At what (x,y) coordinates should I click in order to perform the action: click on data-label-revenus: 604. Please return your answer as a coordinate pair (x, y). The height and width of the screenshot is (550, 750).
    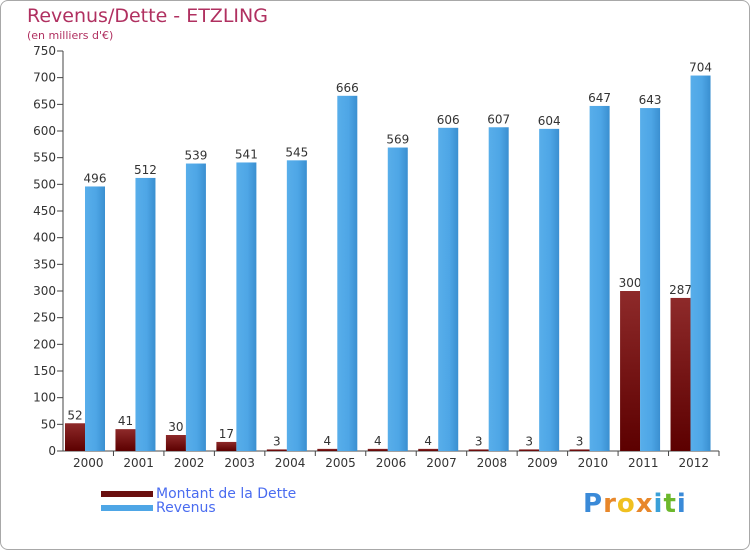
    Looking at the image, I should click on (549, 121).